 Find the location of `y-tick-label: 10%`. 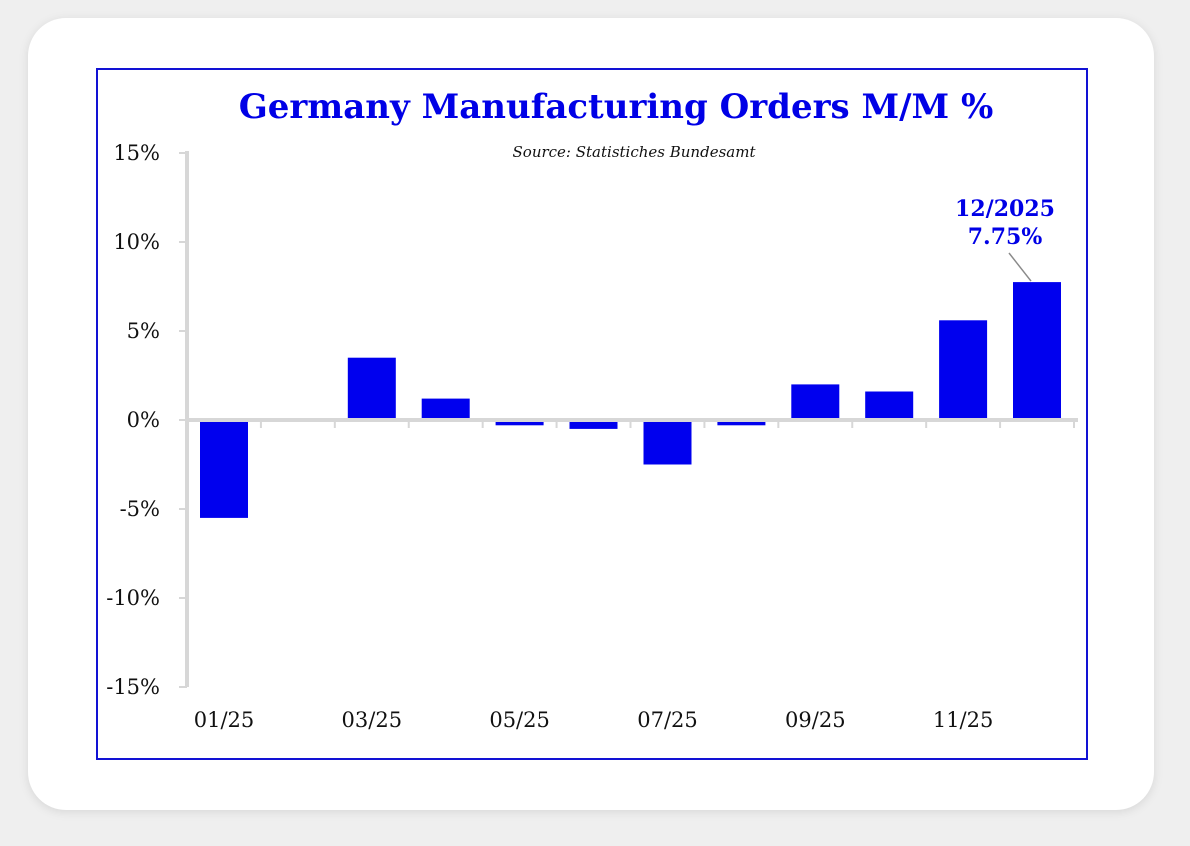

y-tick-label: 10% is located at coordinates (136, 242).